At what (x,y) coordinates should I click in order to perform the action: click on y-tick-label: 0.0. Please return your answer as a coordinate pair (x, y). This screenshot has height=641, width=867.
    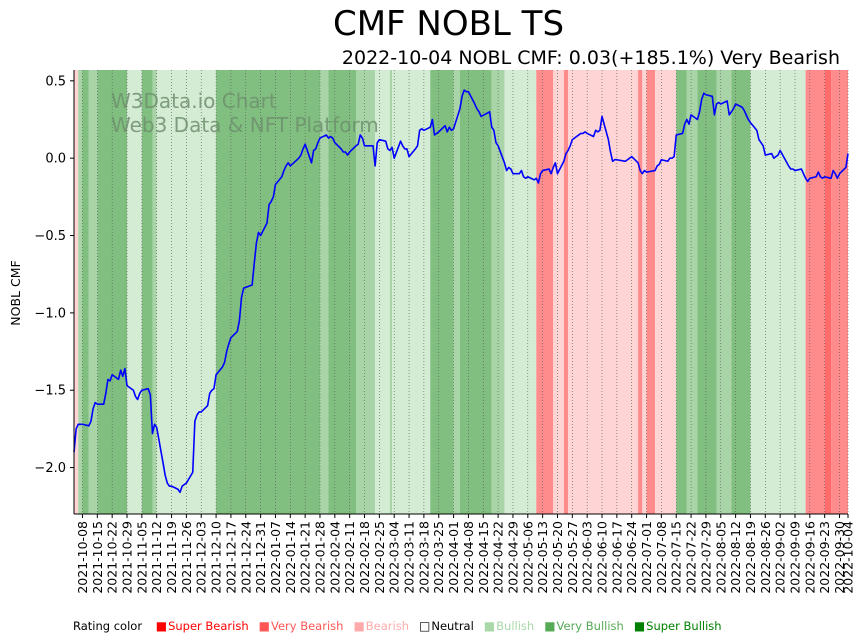
    Looking at the image, I should click on (55, 159).